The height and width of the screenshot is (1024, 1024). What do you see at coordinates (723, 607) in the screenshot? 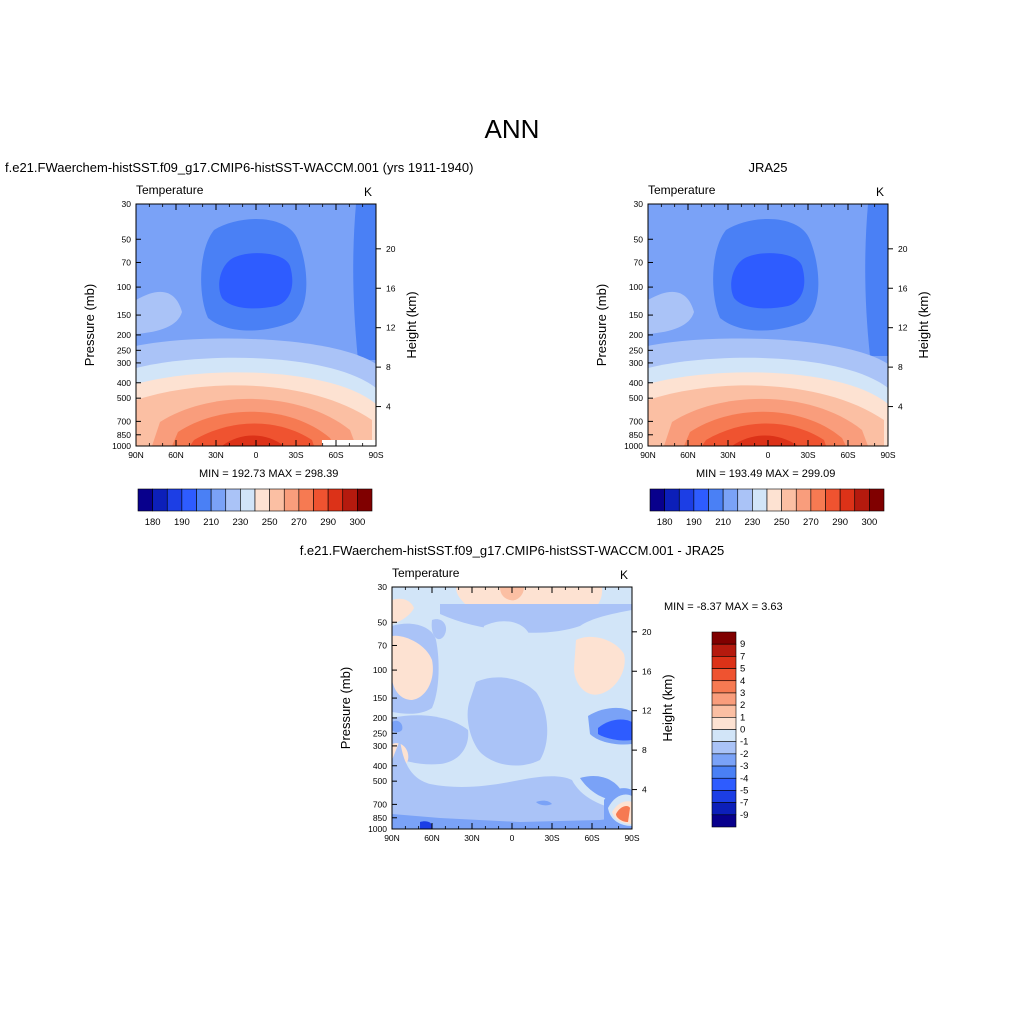
I see `panel-3-min-max: MIN = -8.37 MAX = 3.63` at bounding box center [723, 607].